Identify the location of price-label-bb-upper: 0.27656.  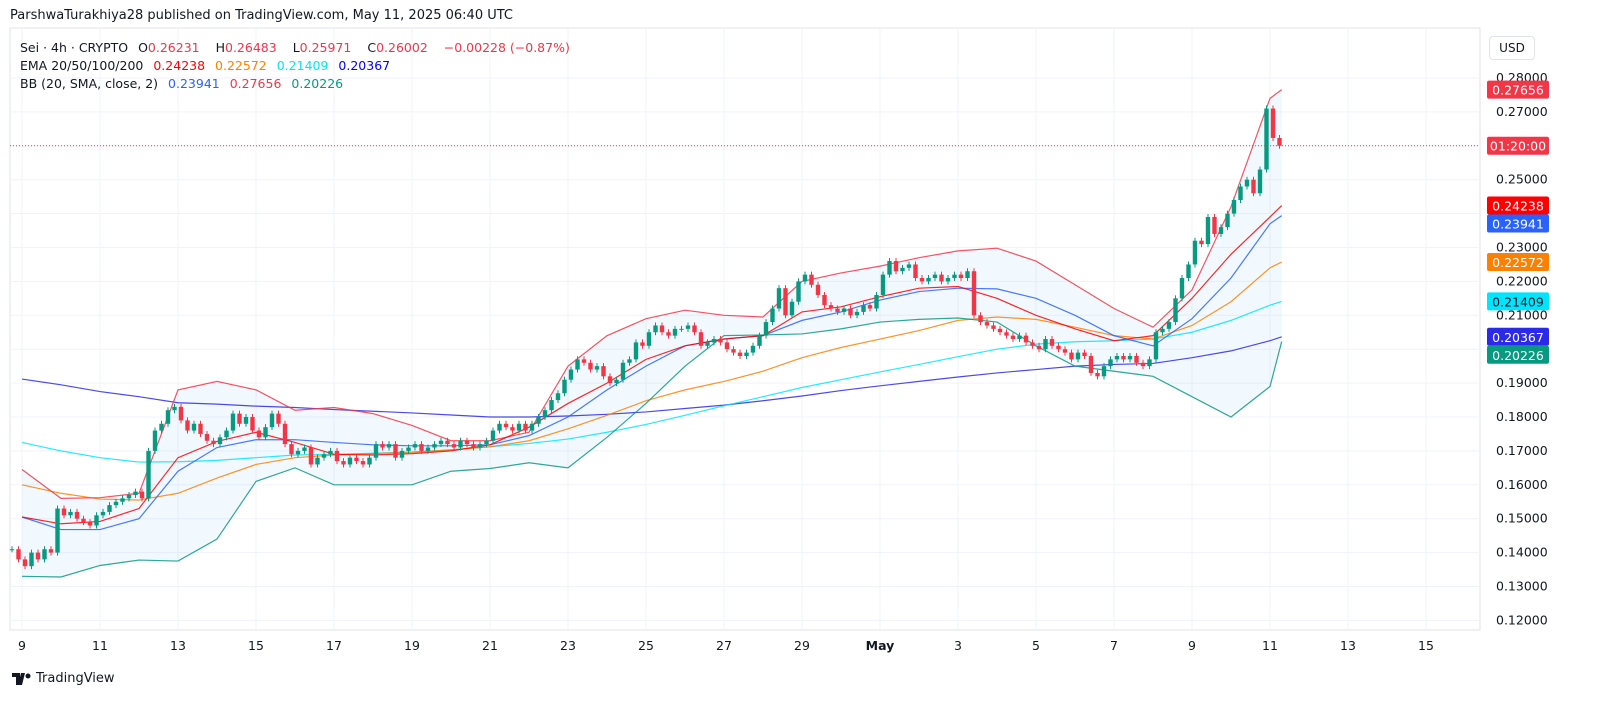
(1518, 90).